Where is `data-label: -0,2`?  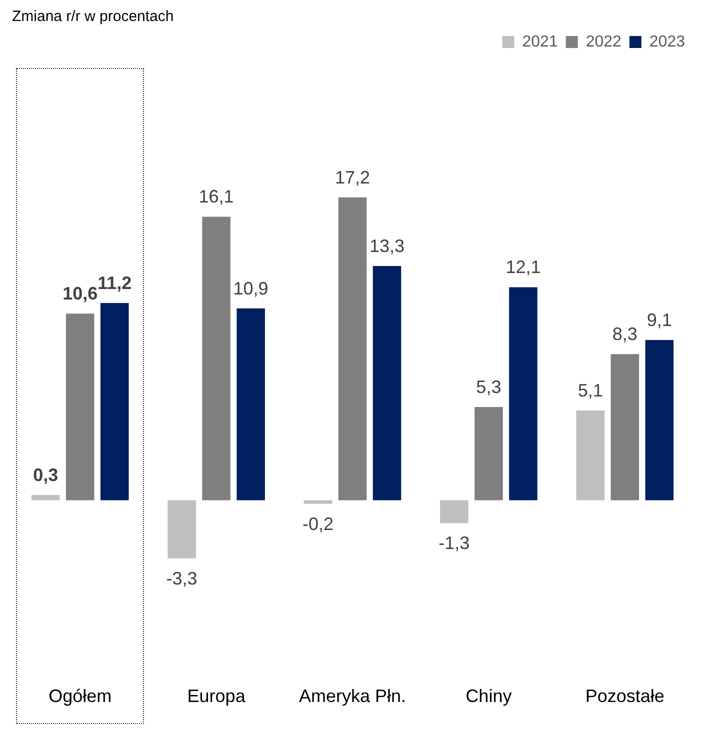
data-label: -0,2 is located at coordinates (318, 524).